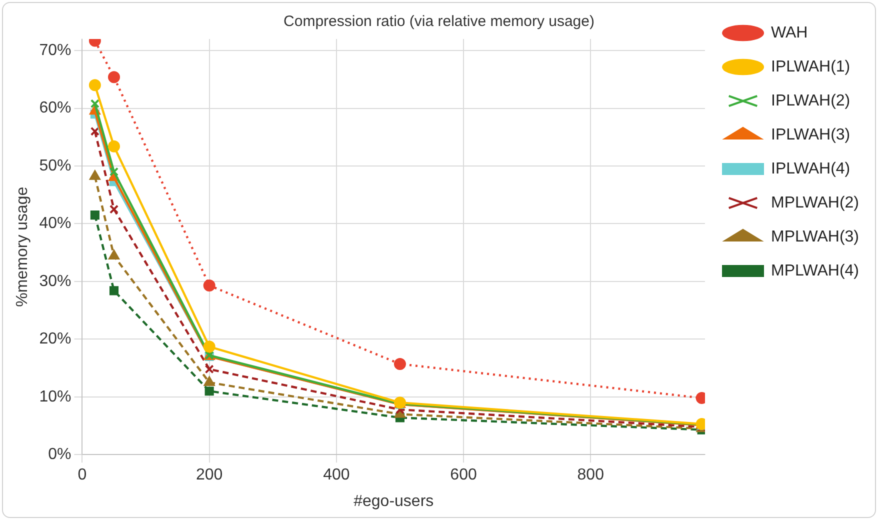 The height and width of the screenshot is (520, 878). Describe the element at coordinates (209, 475) in the screenshot. I see `x-tick-label: 200` at that location.